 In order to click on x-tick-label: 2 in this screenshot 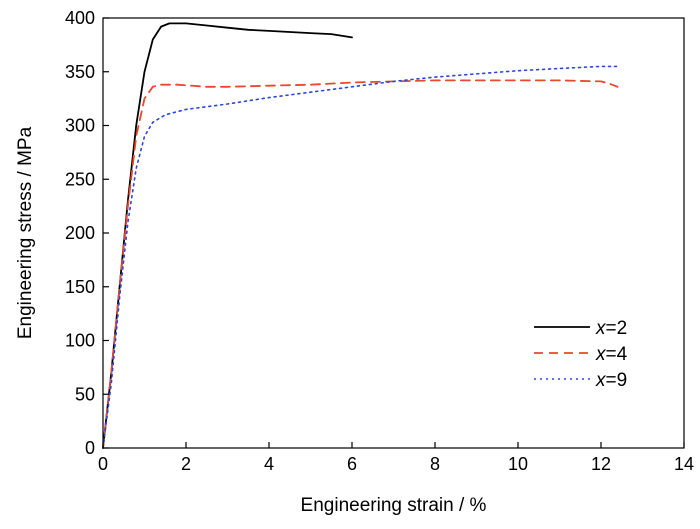, I will do `click(186, 464)`.